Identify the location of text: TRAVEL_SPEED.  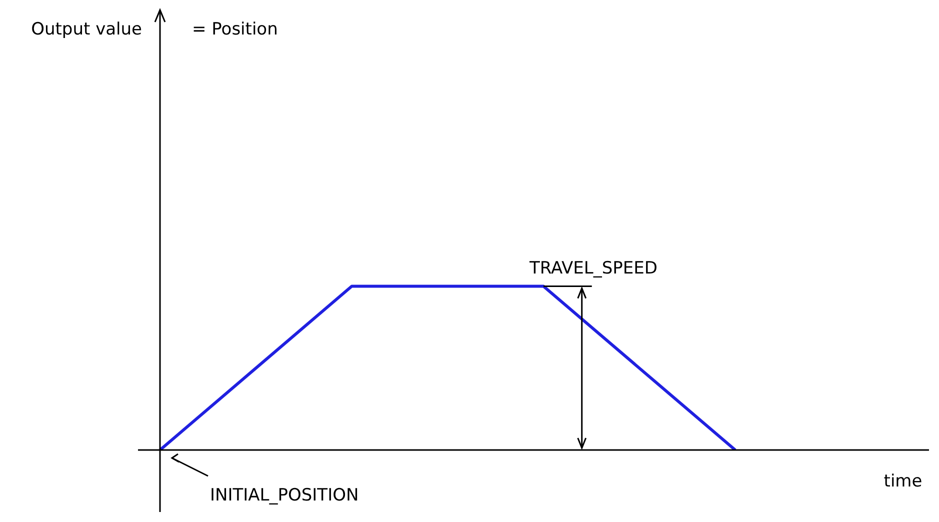
(593, 268).